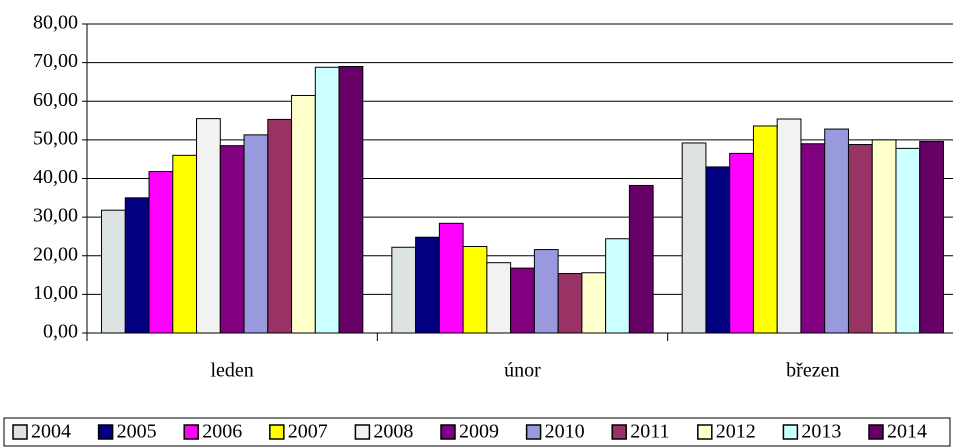 The image size is (953, 447). I want to click on x-tick-label: březen, so click(812, 371).